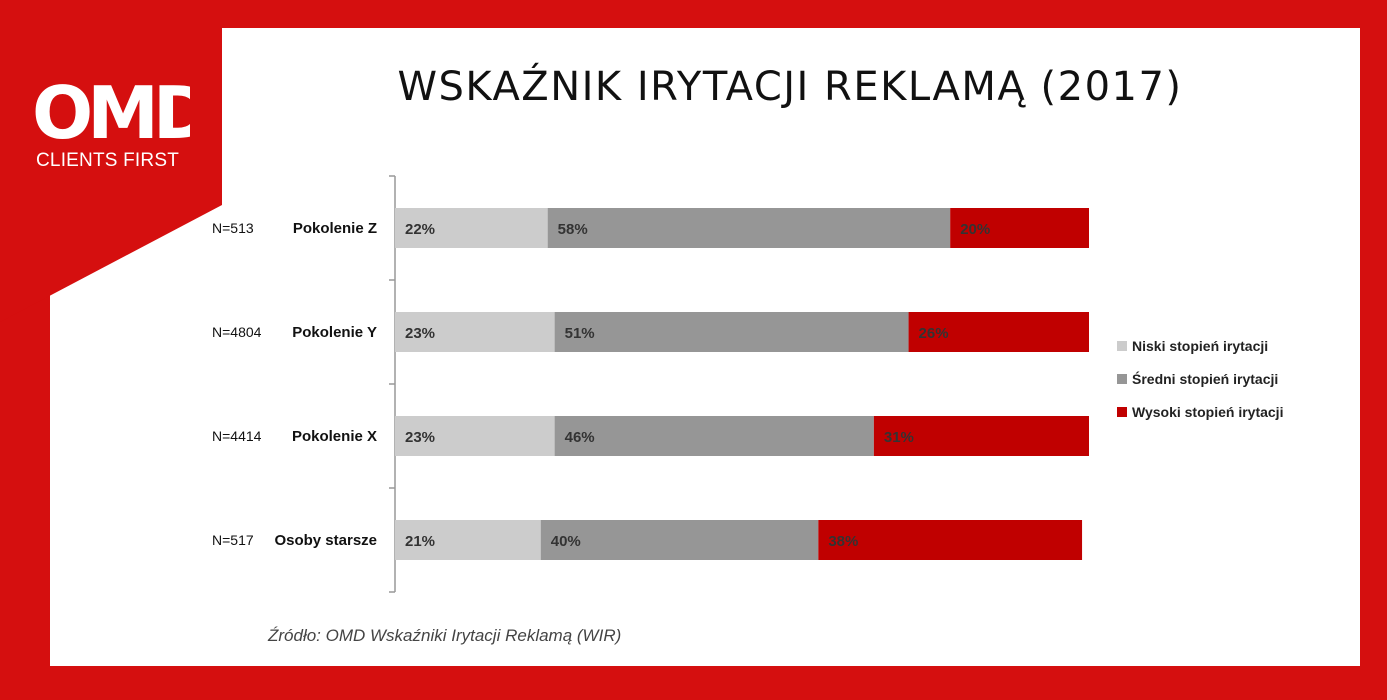 This screenshot has width=1387, height=700. What do you see at coordinates (1207, 412) in the screenshot?
I see `legend-item-label: Wysoki stopień irytacji` at bounding box center [1207, 412].